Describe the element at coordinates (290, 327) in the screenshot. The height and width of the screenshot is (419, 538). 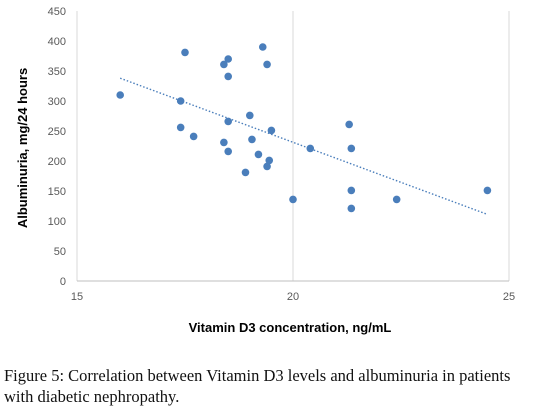
I see `x-axis-title: Vitamin D3 concentration, ng/mL` at that location.